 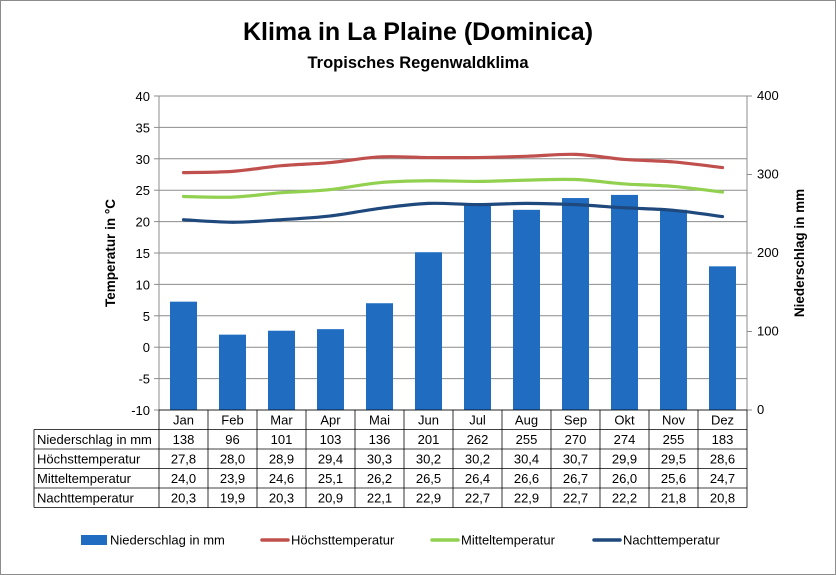 I want to click on table-cell: 103, so click(x=331, y=439).